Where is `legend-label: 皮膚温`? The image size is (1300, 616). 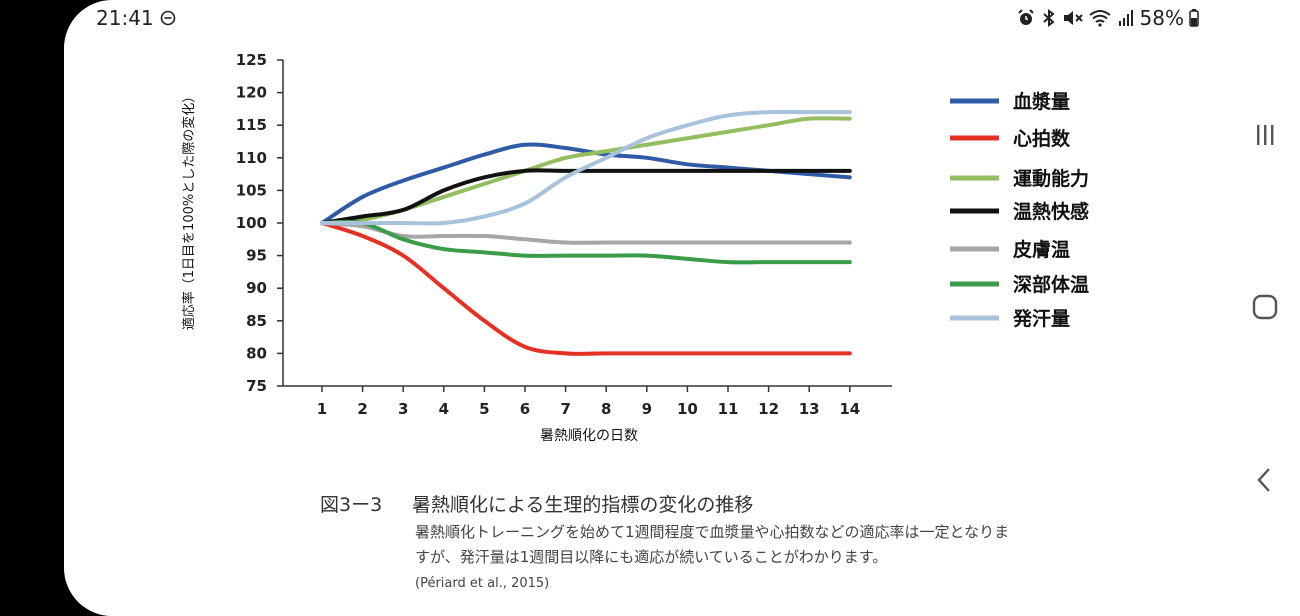 legend-label: 皮膚温 is located at coordinates (1041, 249).